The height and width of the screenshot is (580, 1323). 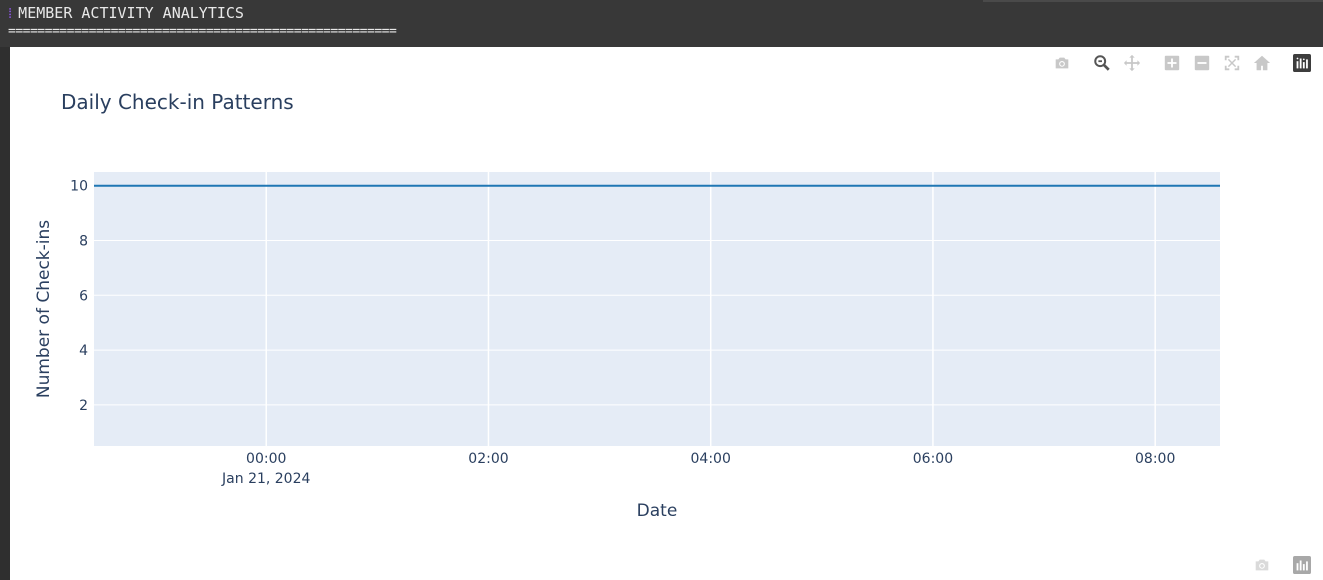 I want to click on y-tick-label: 2, so click(x=83, y=406).